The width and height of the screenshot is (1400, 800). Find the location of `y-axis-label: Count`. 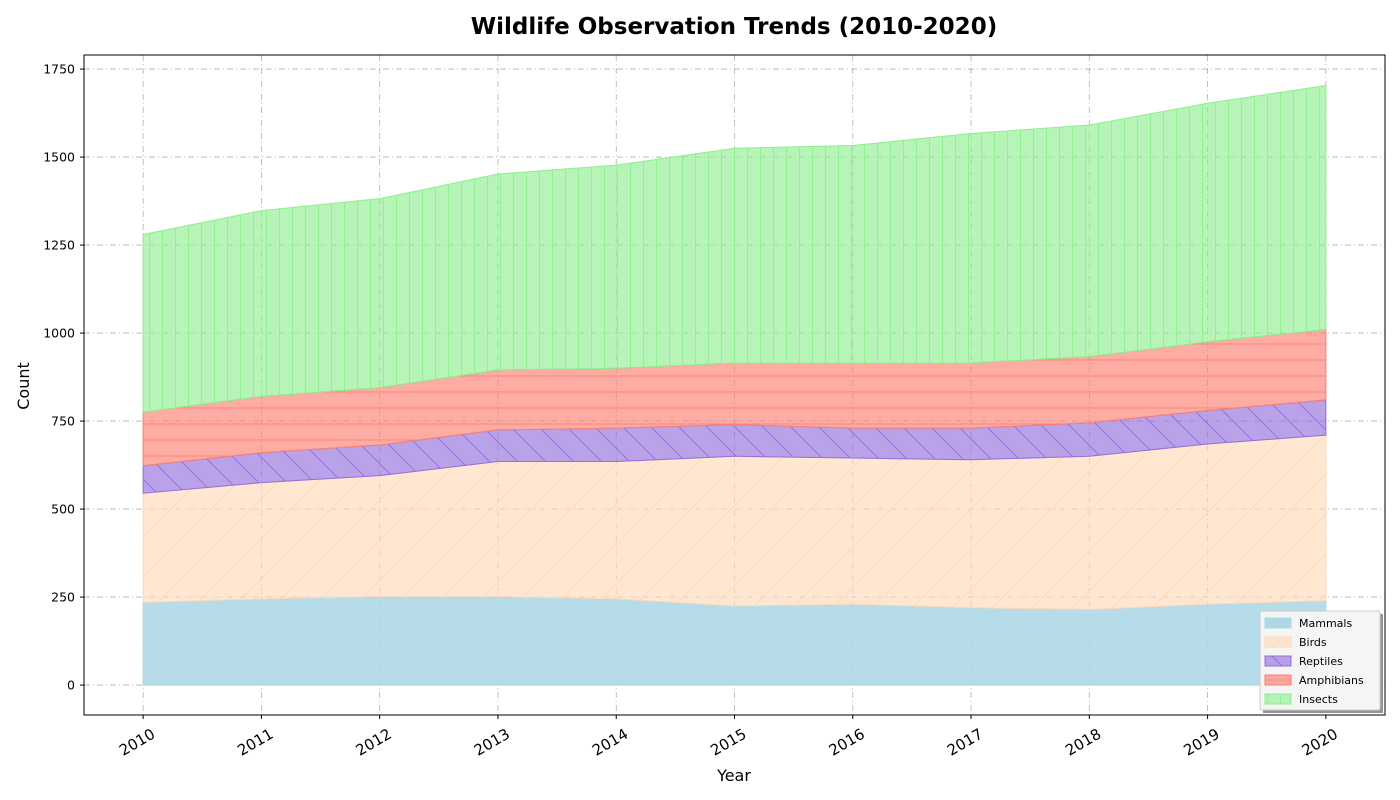

y-axis-label: Count is located at coordinates (23, 386).